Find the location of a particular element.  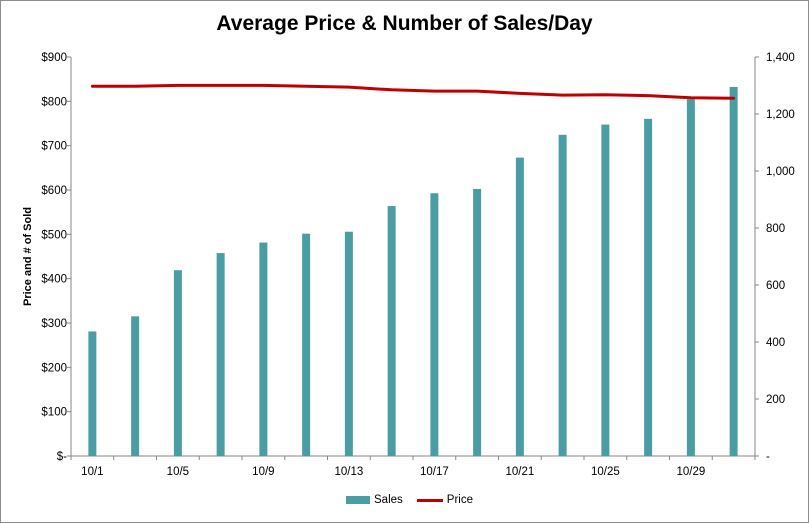

x-tick-label: 10/5 is located at coordinates (178, 472).